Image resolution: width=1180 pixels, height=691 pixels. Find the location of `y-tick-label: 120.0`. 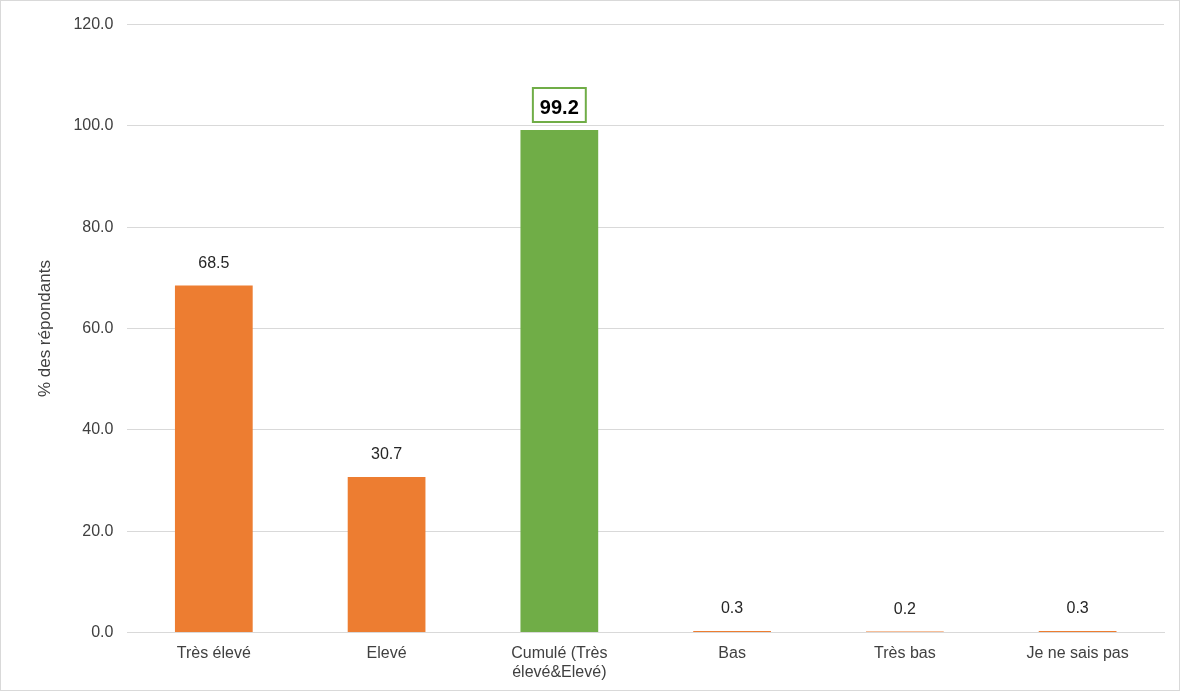

y-tick-label: 120.0 is located at coordinates (93, 24).